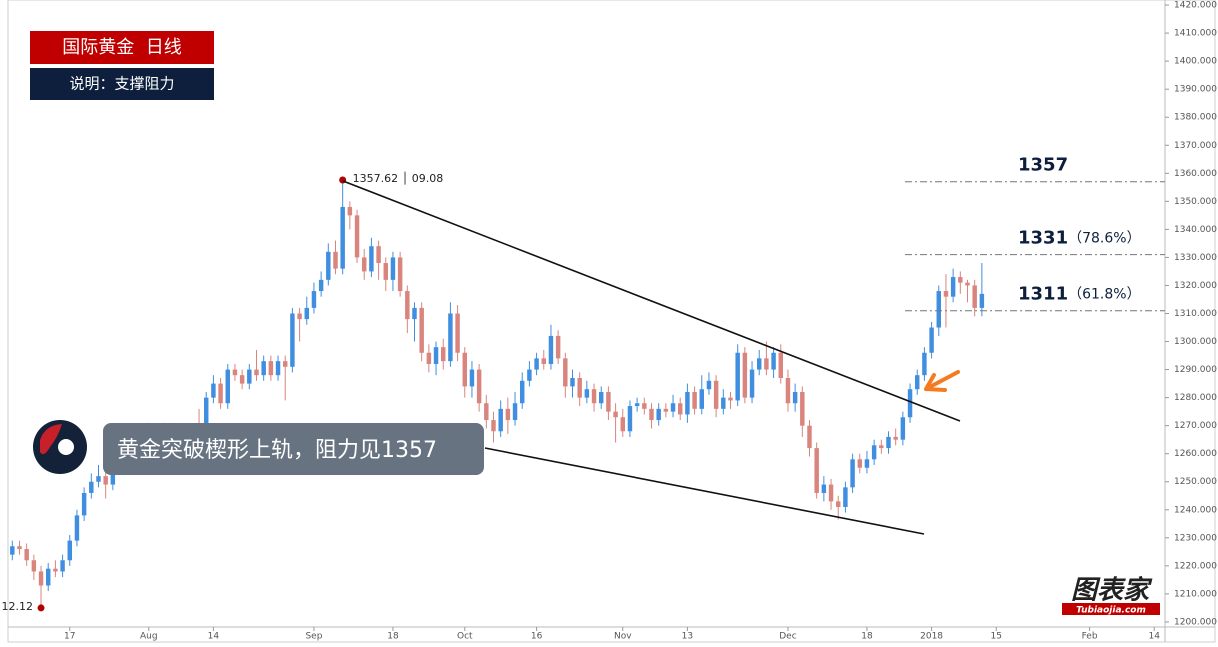 The height and width of the screenshot is (647, 1218). Describe the element at coordinates (867, 637) in the screenshot. I see `x-tick-label: 18` at that location.